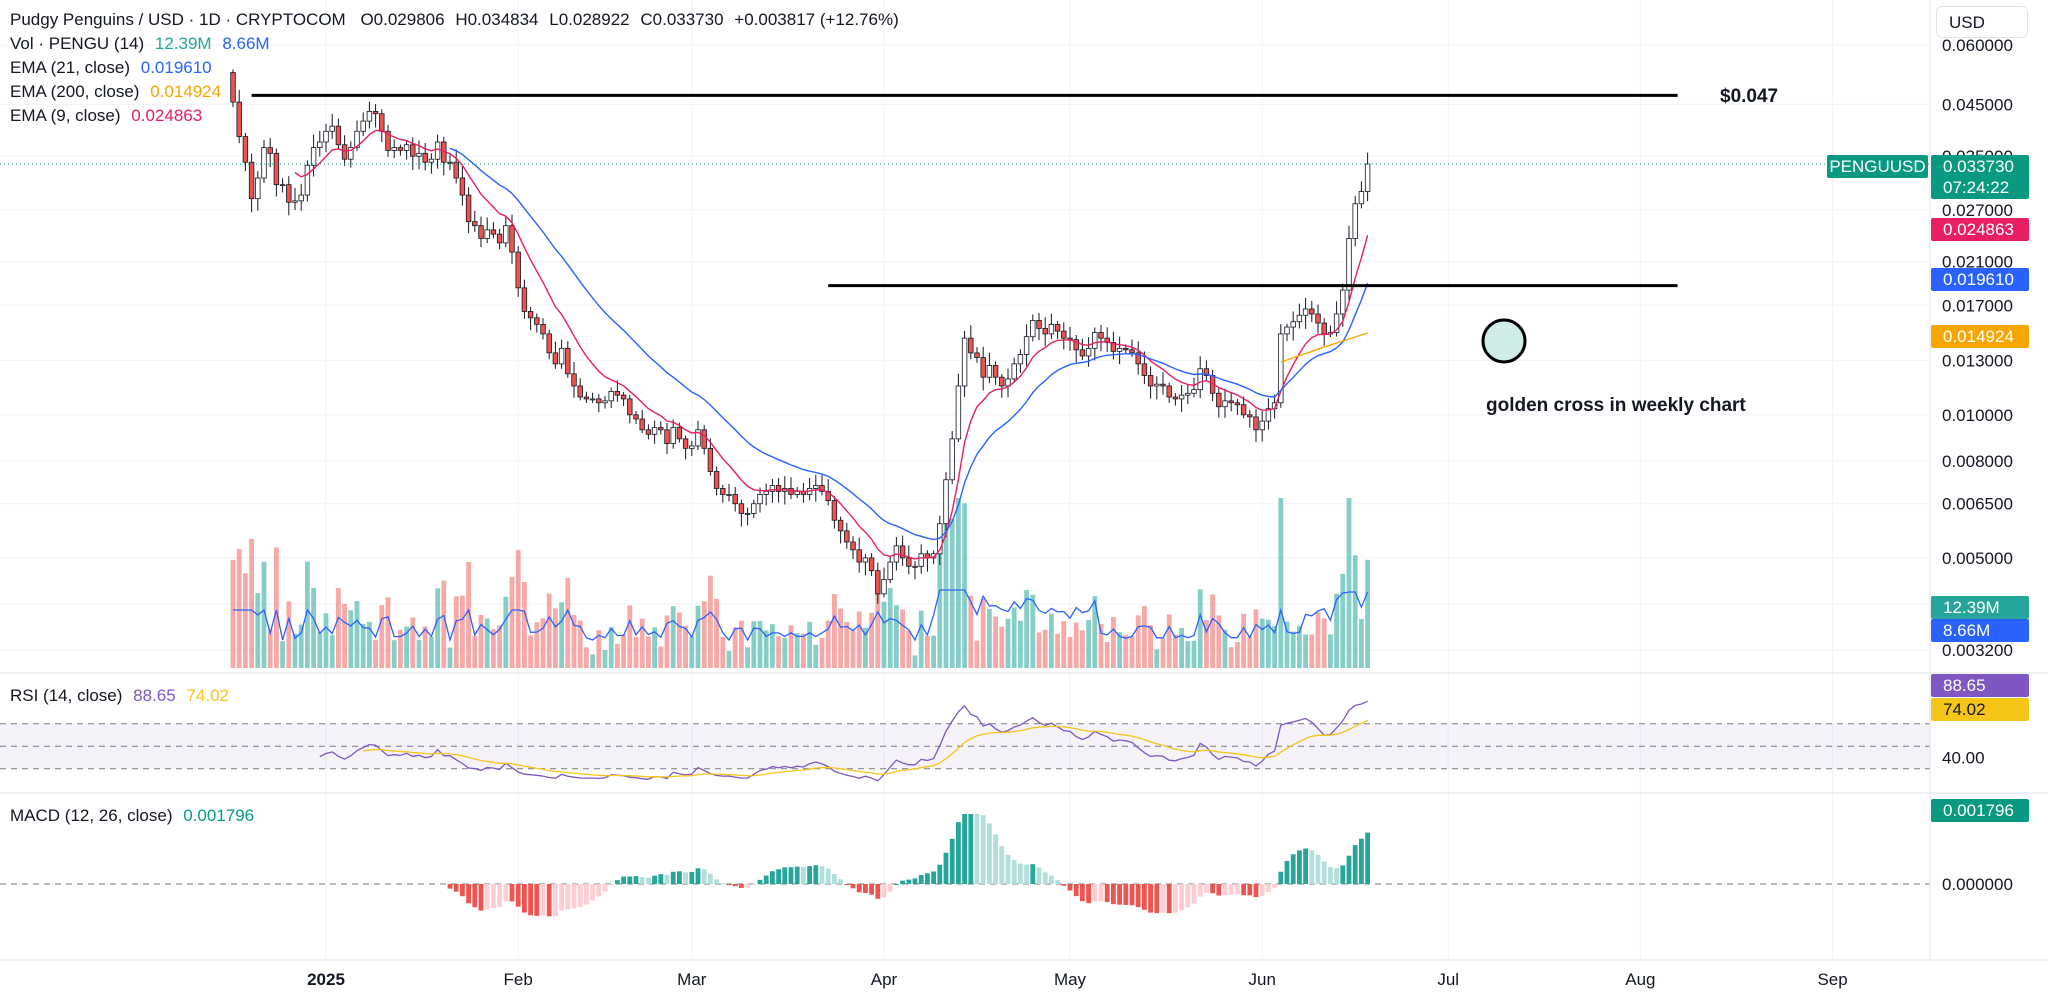 This screenshot has height=1000, width=2048. Describe the element at coordinates (132, 816) in the screenshot. I see `legend-macd: MACD (12, 26, close) 0.001796` at that location.